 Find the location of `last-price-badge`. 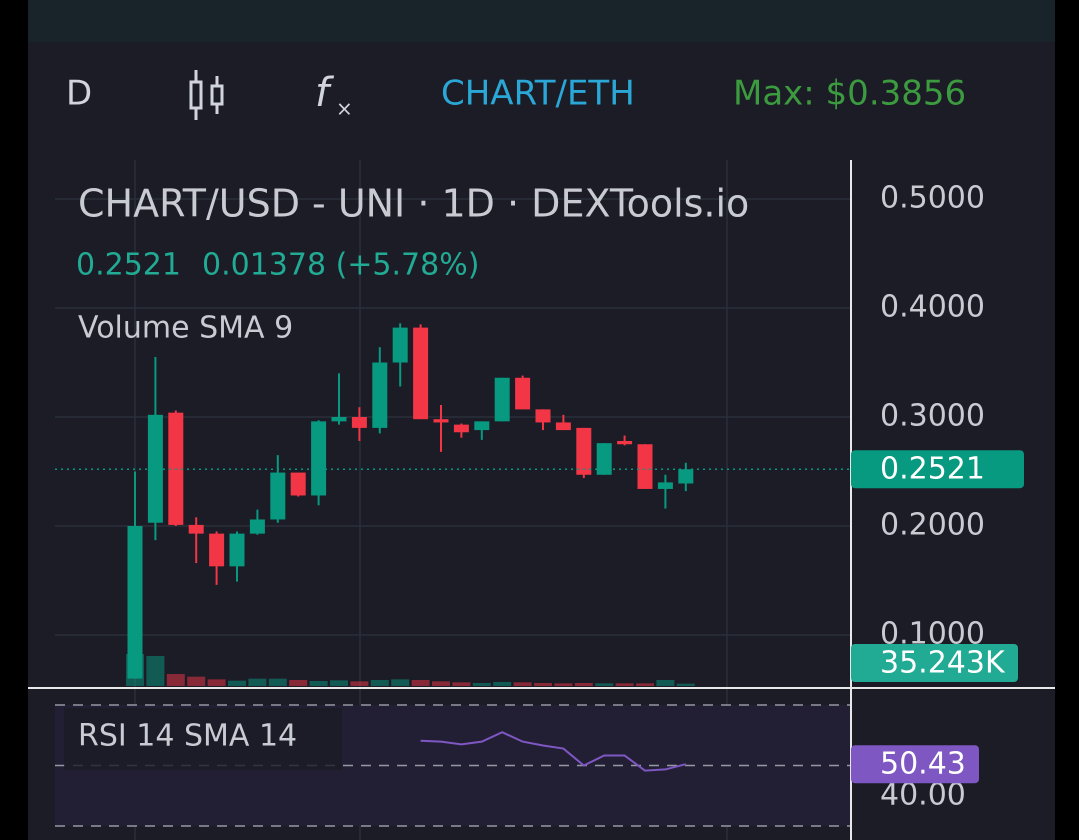

last-price-badge is located at coordinates (937, 469).